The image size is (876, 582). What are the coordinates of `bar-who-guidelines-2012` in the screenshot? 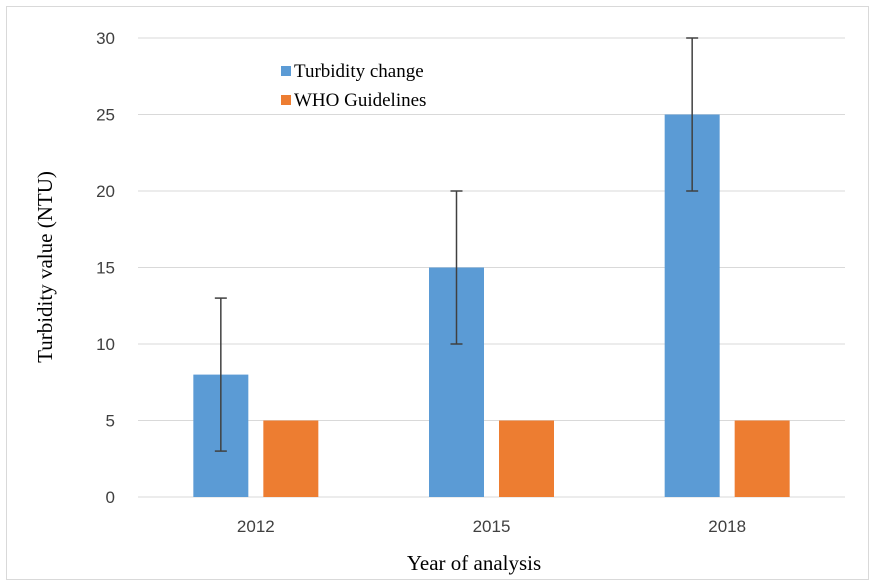 It's located at (291, 458).